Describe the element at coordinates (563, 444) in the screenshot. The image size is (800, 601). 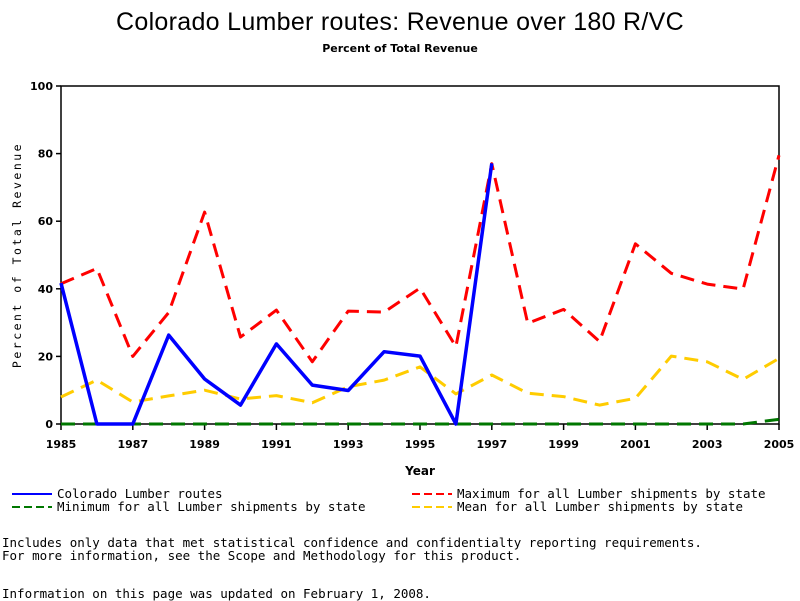
I see `x-tick-label: 1999` at that location.